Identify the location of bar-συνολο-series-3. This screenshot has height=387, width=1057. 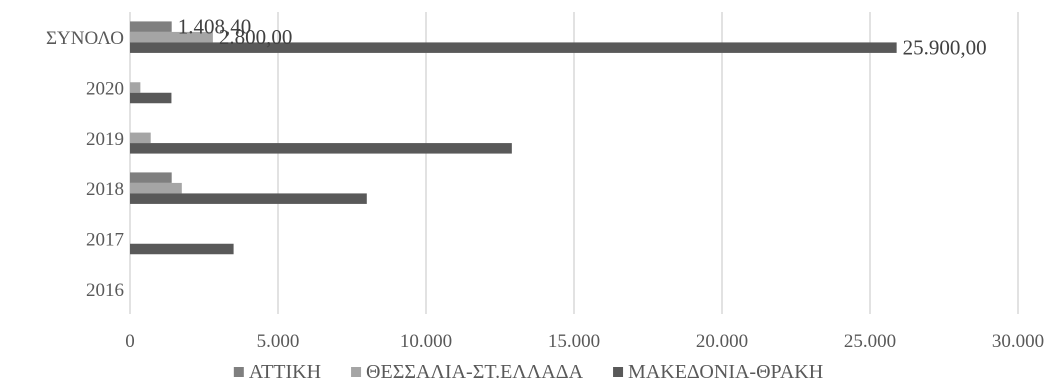
(513, 47).